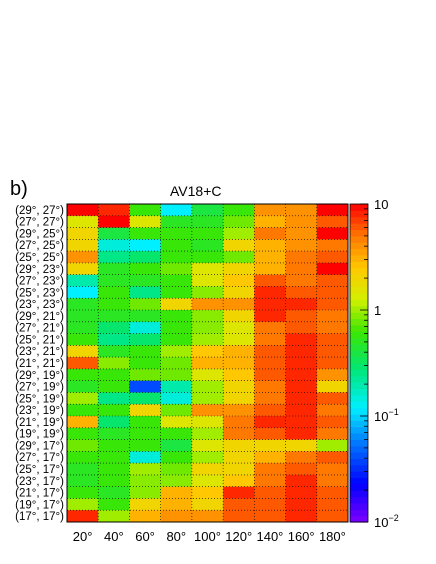 The width and height of the screenshot is (436, 564). I want to click on y-tick-label: (25°, 25°), so click(39, 258).